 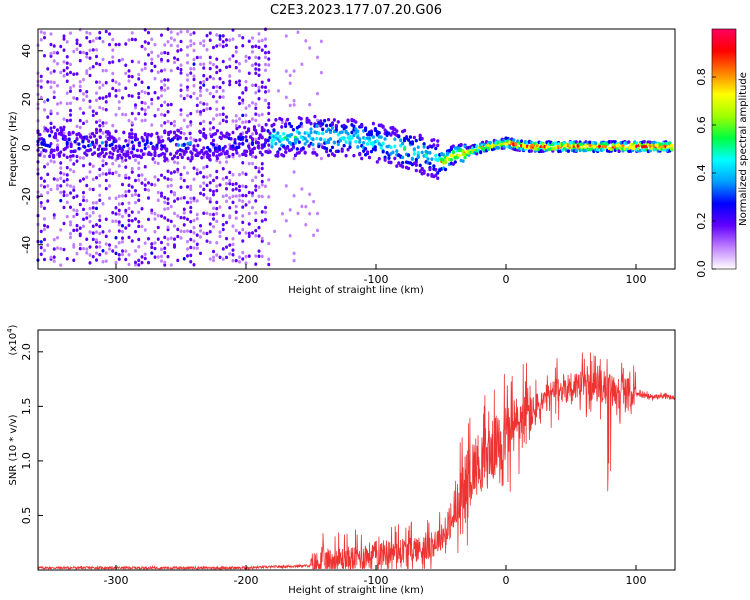 What do you see at coordinates (405, 149) in the screenshot?
I see `spectrogram-cell-2077` at bounding box center [405, 149].